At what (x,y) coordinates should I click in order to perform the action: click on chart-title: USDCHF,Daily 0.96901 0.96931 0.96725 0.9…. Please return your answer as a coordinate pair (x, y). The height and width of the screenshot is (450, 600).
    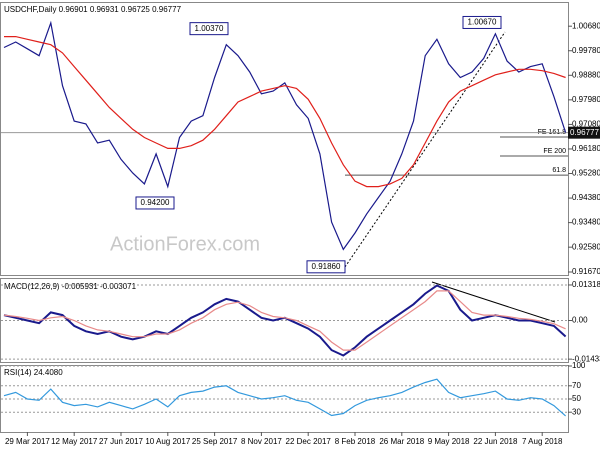
    Looking at the image, I should click on (93, 9).